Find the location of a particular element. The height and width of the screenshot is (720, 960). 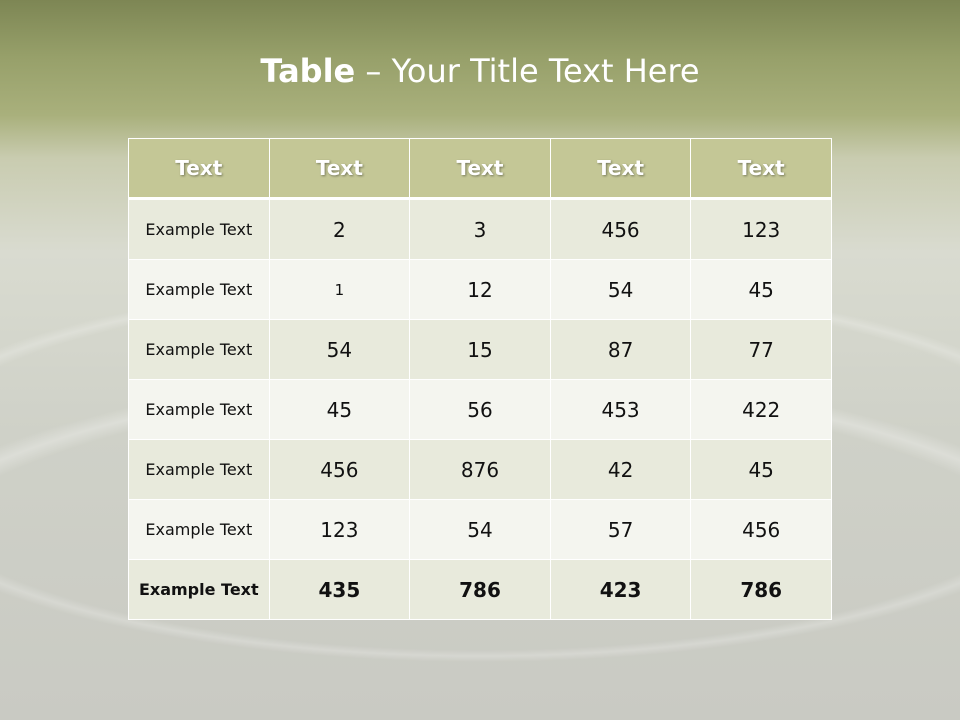

table-cell: 77 is located at coordinates (761, 349).